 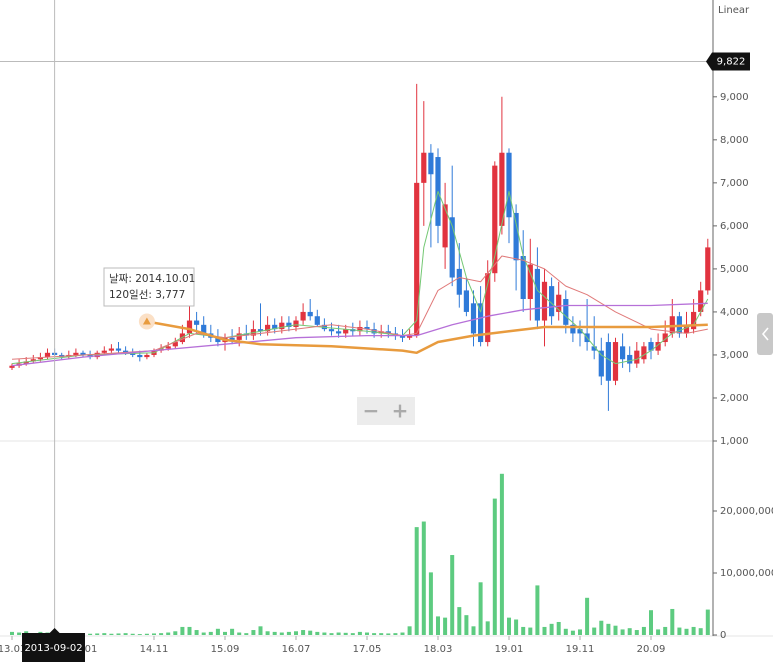 What do you see at coordinates (723, 635) in the screenshot?
I see `volume-tick-label: 0` at bounding box center [723, 635].